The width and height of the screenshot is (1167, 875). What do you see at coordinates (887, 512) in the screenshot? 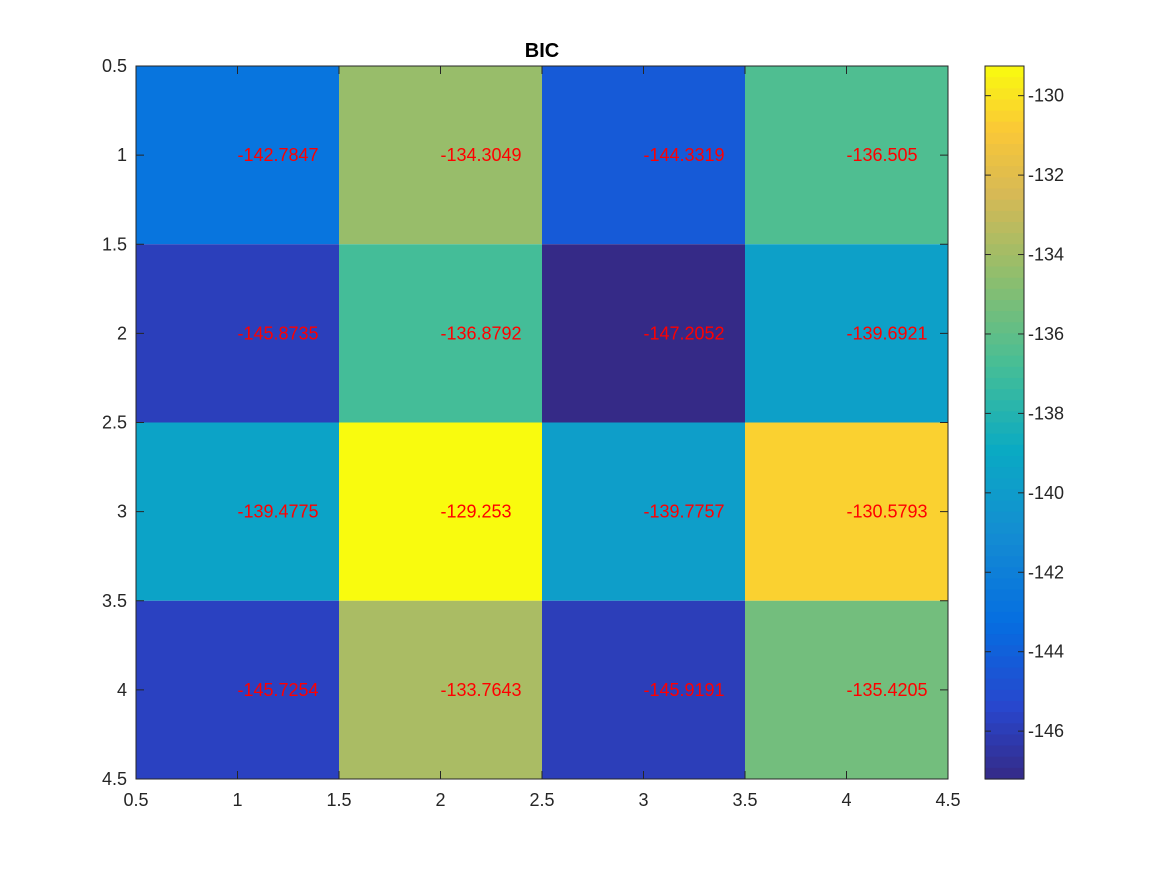
I see `cell-value-label: -130.5793` at bounding box center [887, 512].